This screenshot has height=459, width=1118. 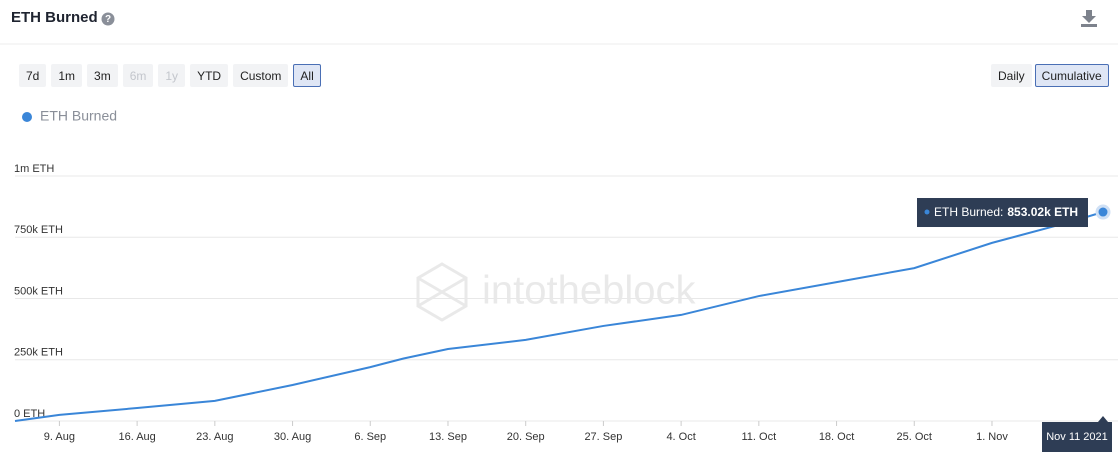 What do you see at coordinates (261, 75) in the screenshot?
I see `toggle-button: Custom` at bounding box center [261, 75].